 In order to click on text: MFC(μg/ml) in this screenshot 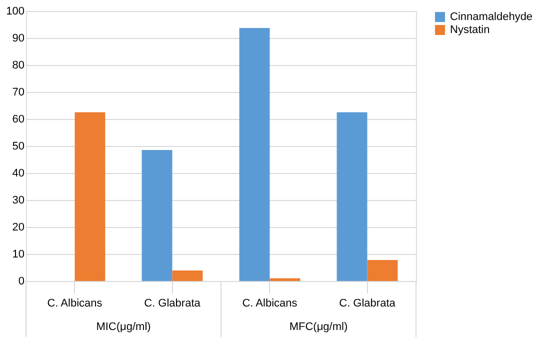, I will do `click(318, 327)`.